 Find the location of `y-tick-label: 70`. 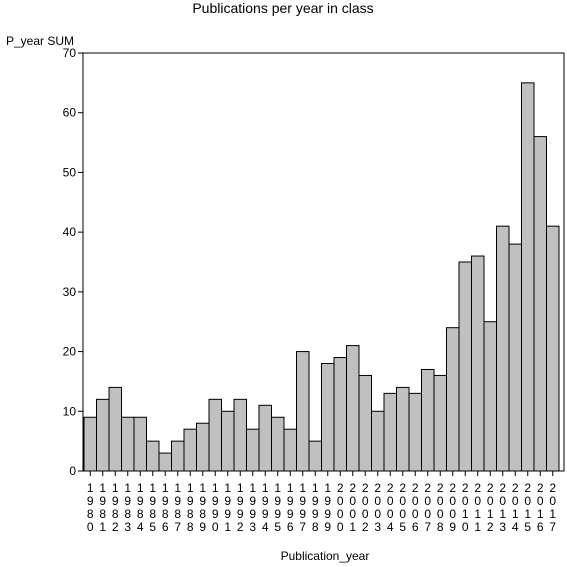

y-tick-label: 70 is located at coordinates (70, 53).